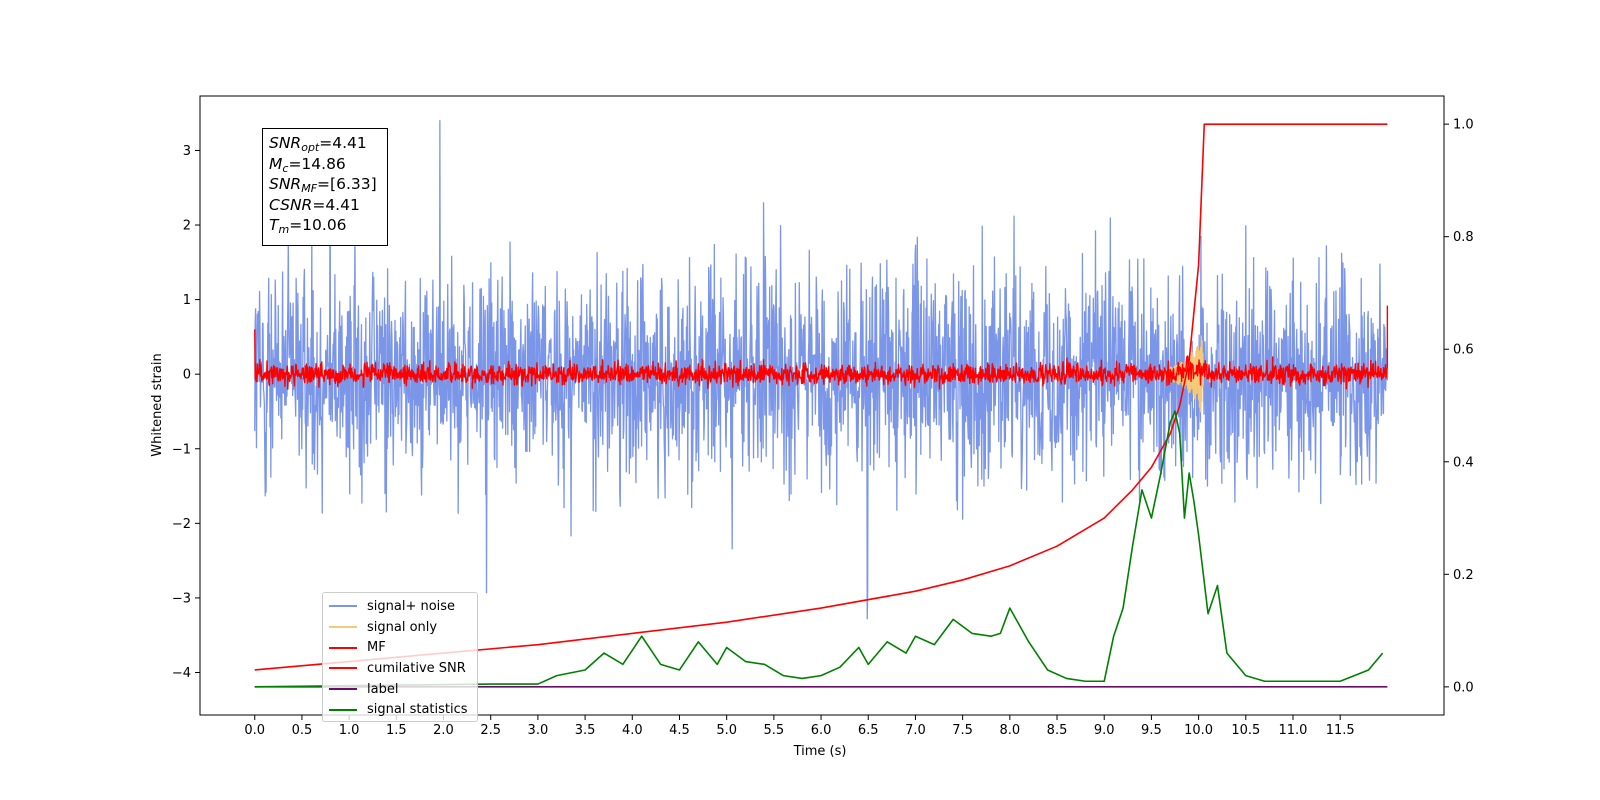  What do you see at coordinates (403, 627) in the screenshot?
I see `legend-item-signal-only: signal only` at bounding box center [403, 627].